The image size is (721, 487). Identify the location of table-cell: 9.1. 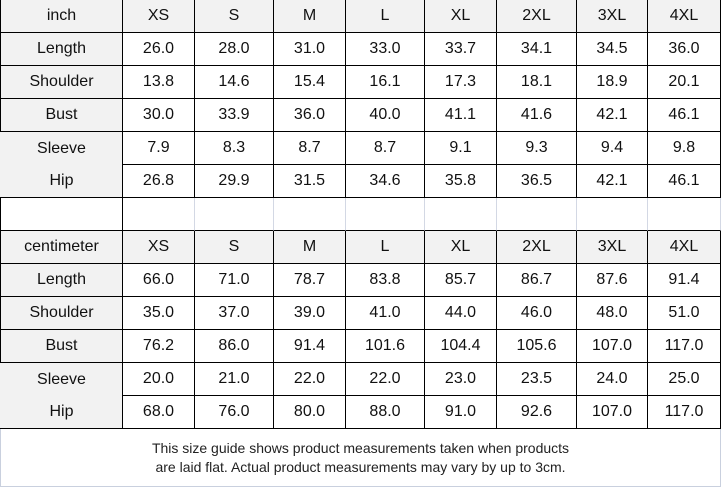
(461, 148).